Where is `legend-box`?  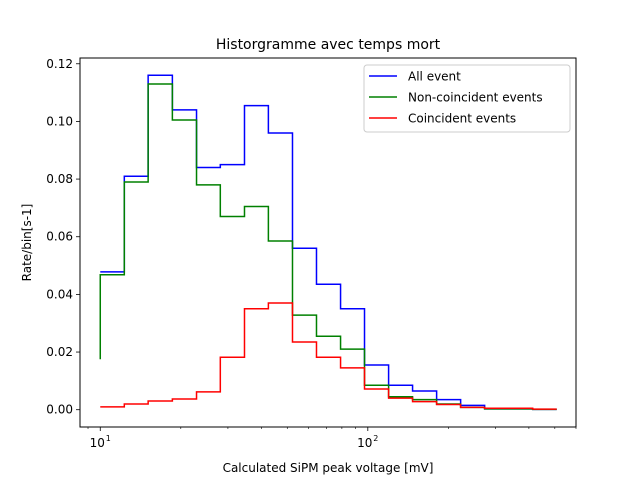
legend-box is located at coordinates (467, 98).